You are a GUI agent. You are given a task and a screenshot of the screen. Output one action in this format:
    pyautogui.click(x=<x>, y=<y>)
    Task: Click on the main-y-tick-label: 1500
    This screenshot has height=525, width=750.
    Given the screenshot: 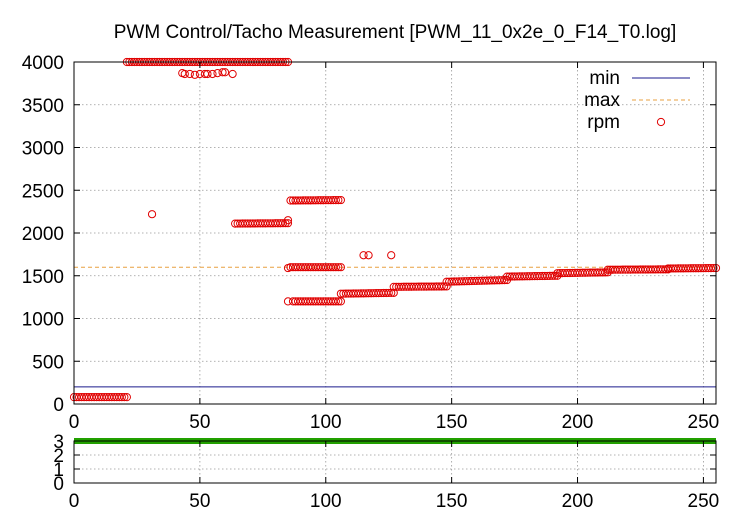 What is the action you would take?
    pyautogui.click(x=43, y=277)
    